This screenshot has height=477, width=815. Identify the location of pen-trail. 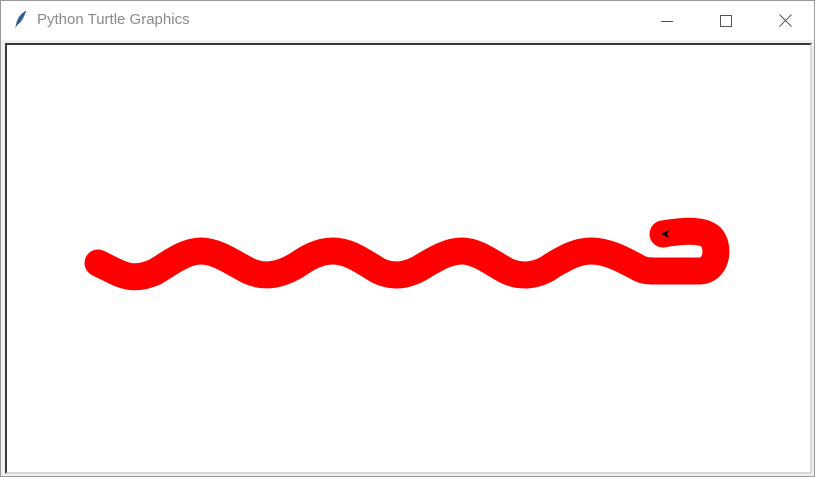
(407, 254).